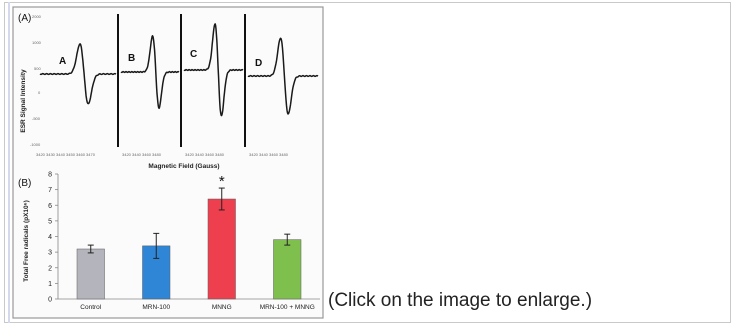  I want to click on esr-spectra, so click(179, 70).